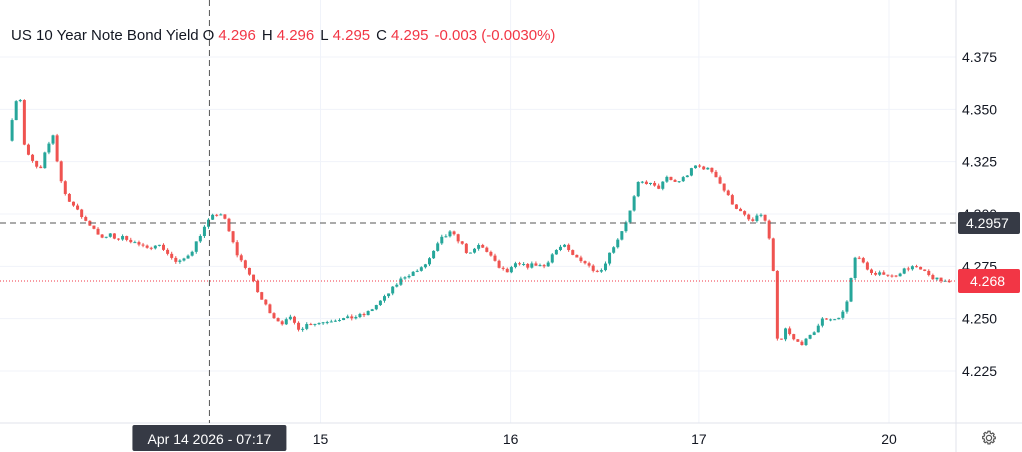  What do you see at coordinates (699, 439) in the screenshot?
I see `time-tick-label: 17` at bounding box center [699, 439].